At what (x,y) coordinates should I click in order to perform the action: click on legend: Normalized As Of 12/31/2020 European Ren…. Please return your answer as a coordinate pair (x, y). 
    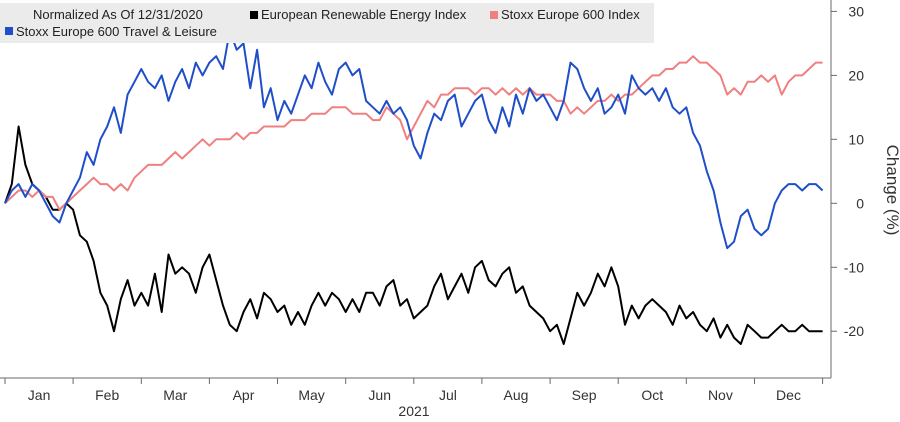
    Looking at the image, I should click on (327, 23).